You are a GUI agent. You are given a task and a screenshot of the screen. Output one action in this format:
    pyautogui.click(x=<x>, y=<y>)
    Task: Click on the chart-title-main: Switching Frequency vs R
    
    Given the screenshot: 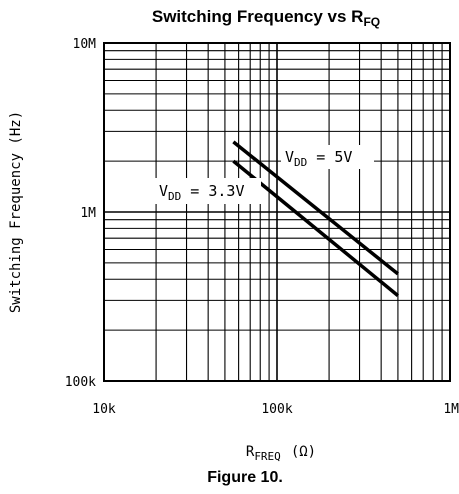 What is the action you would take?
    pyautogui.click(x=258, y=16)
    